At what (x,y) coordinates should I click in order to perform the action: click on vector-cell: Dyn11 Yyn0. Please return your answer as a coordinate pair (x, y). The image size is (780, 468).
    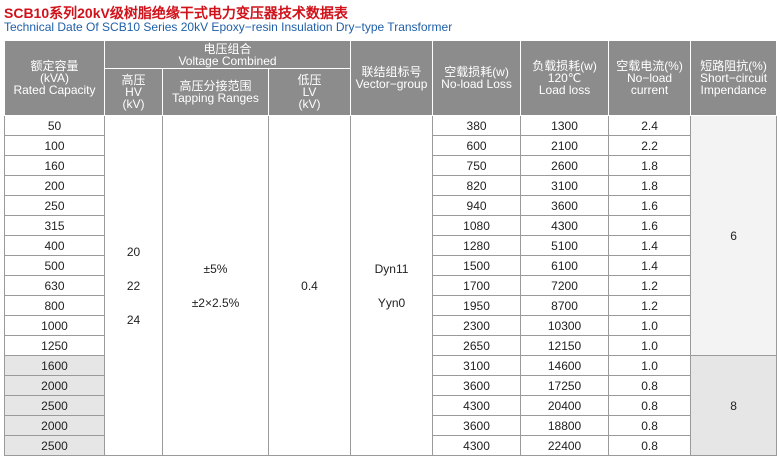
    Looking at the image, I should click on (392, 285).